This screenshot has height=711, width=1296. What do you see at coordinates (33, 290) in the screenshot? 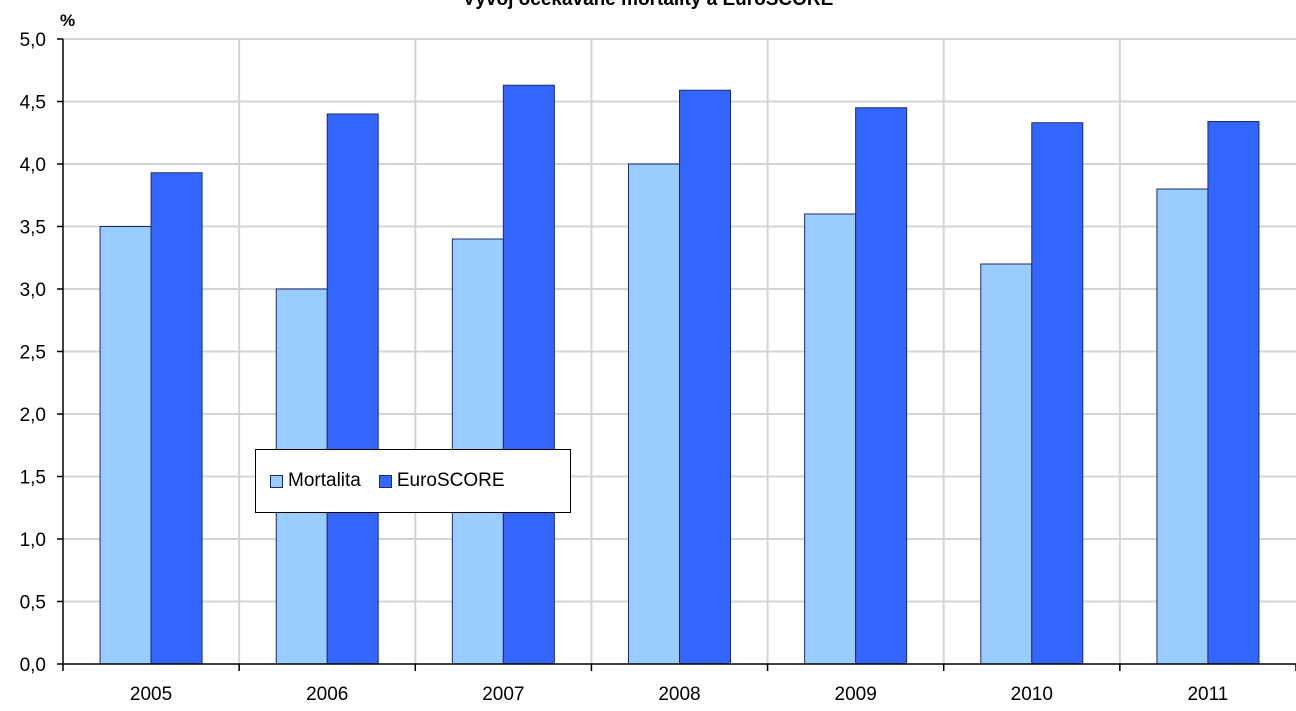
I see `y-tick-label: 3,0` at bounding box center [33, 290].